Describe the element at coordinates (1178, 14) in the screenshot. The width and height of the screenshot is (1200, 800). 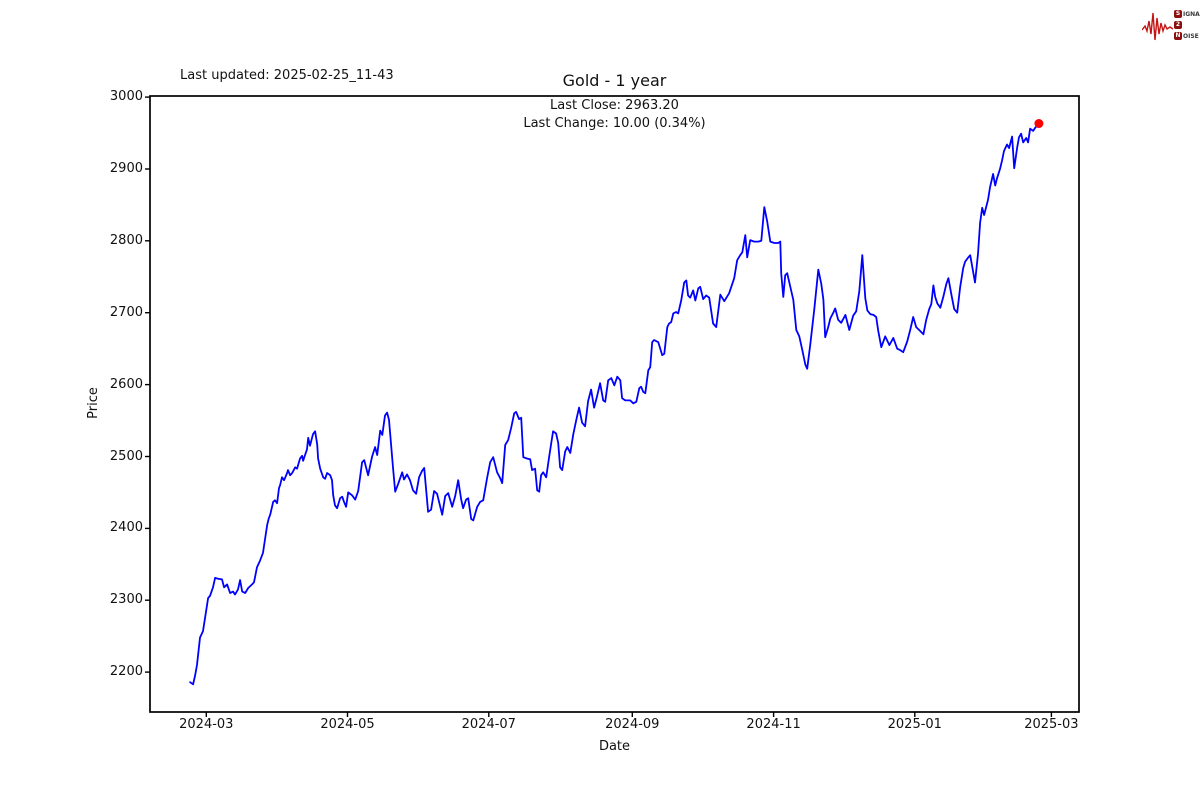
I see `logo-badge-s: S` at that location.